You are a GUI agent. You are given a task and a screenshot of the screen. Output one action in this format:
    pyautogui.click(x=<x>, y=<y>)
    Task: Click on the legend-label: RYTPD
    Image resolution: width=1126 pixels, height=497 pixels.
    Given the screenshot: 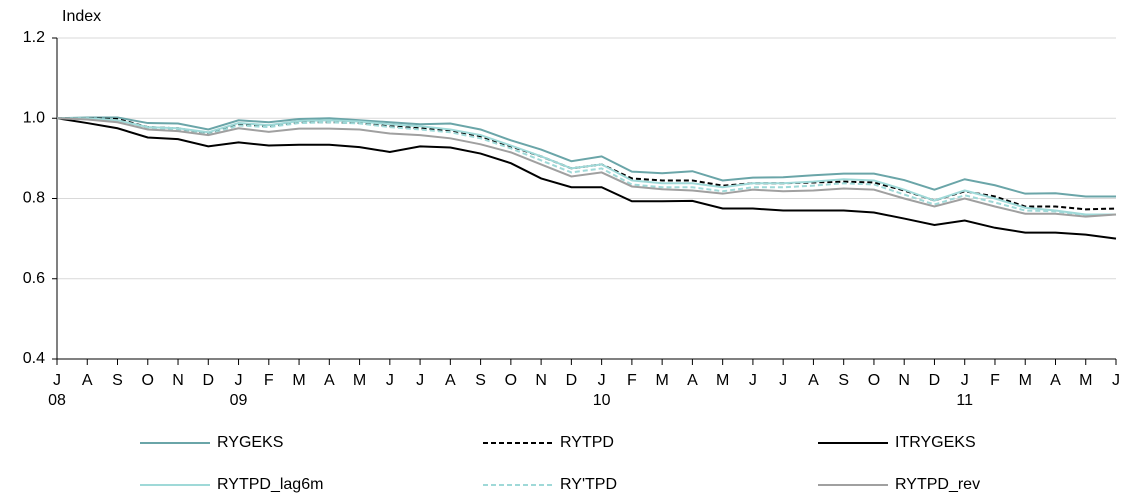 What is the action you would take?
    pyautogui.click(x=587, y=442)
    